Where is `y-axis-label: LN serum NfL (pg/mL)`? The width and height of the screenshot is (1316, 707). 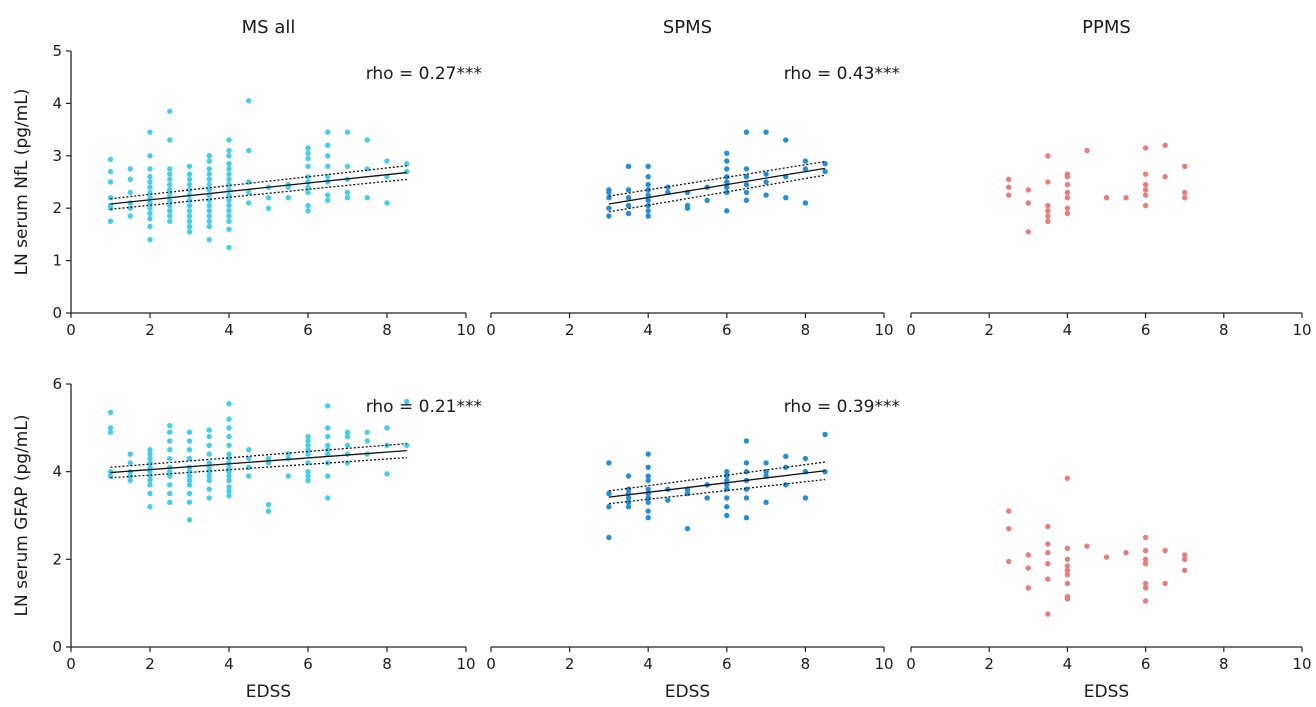
y-axis-label: LN serum NfL (pg/mL) is located at coordinates (22, 182).